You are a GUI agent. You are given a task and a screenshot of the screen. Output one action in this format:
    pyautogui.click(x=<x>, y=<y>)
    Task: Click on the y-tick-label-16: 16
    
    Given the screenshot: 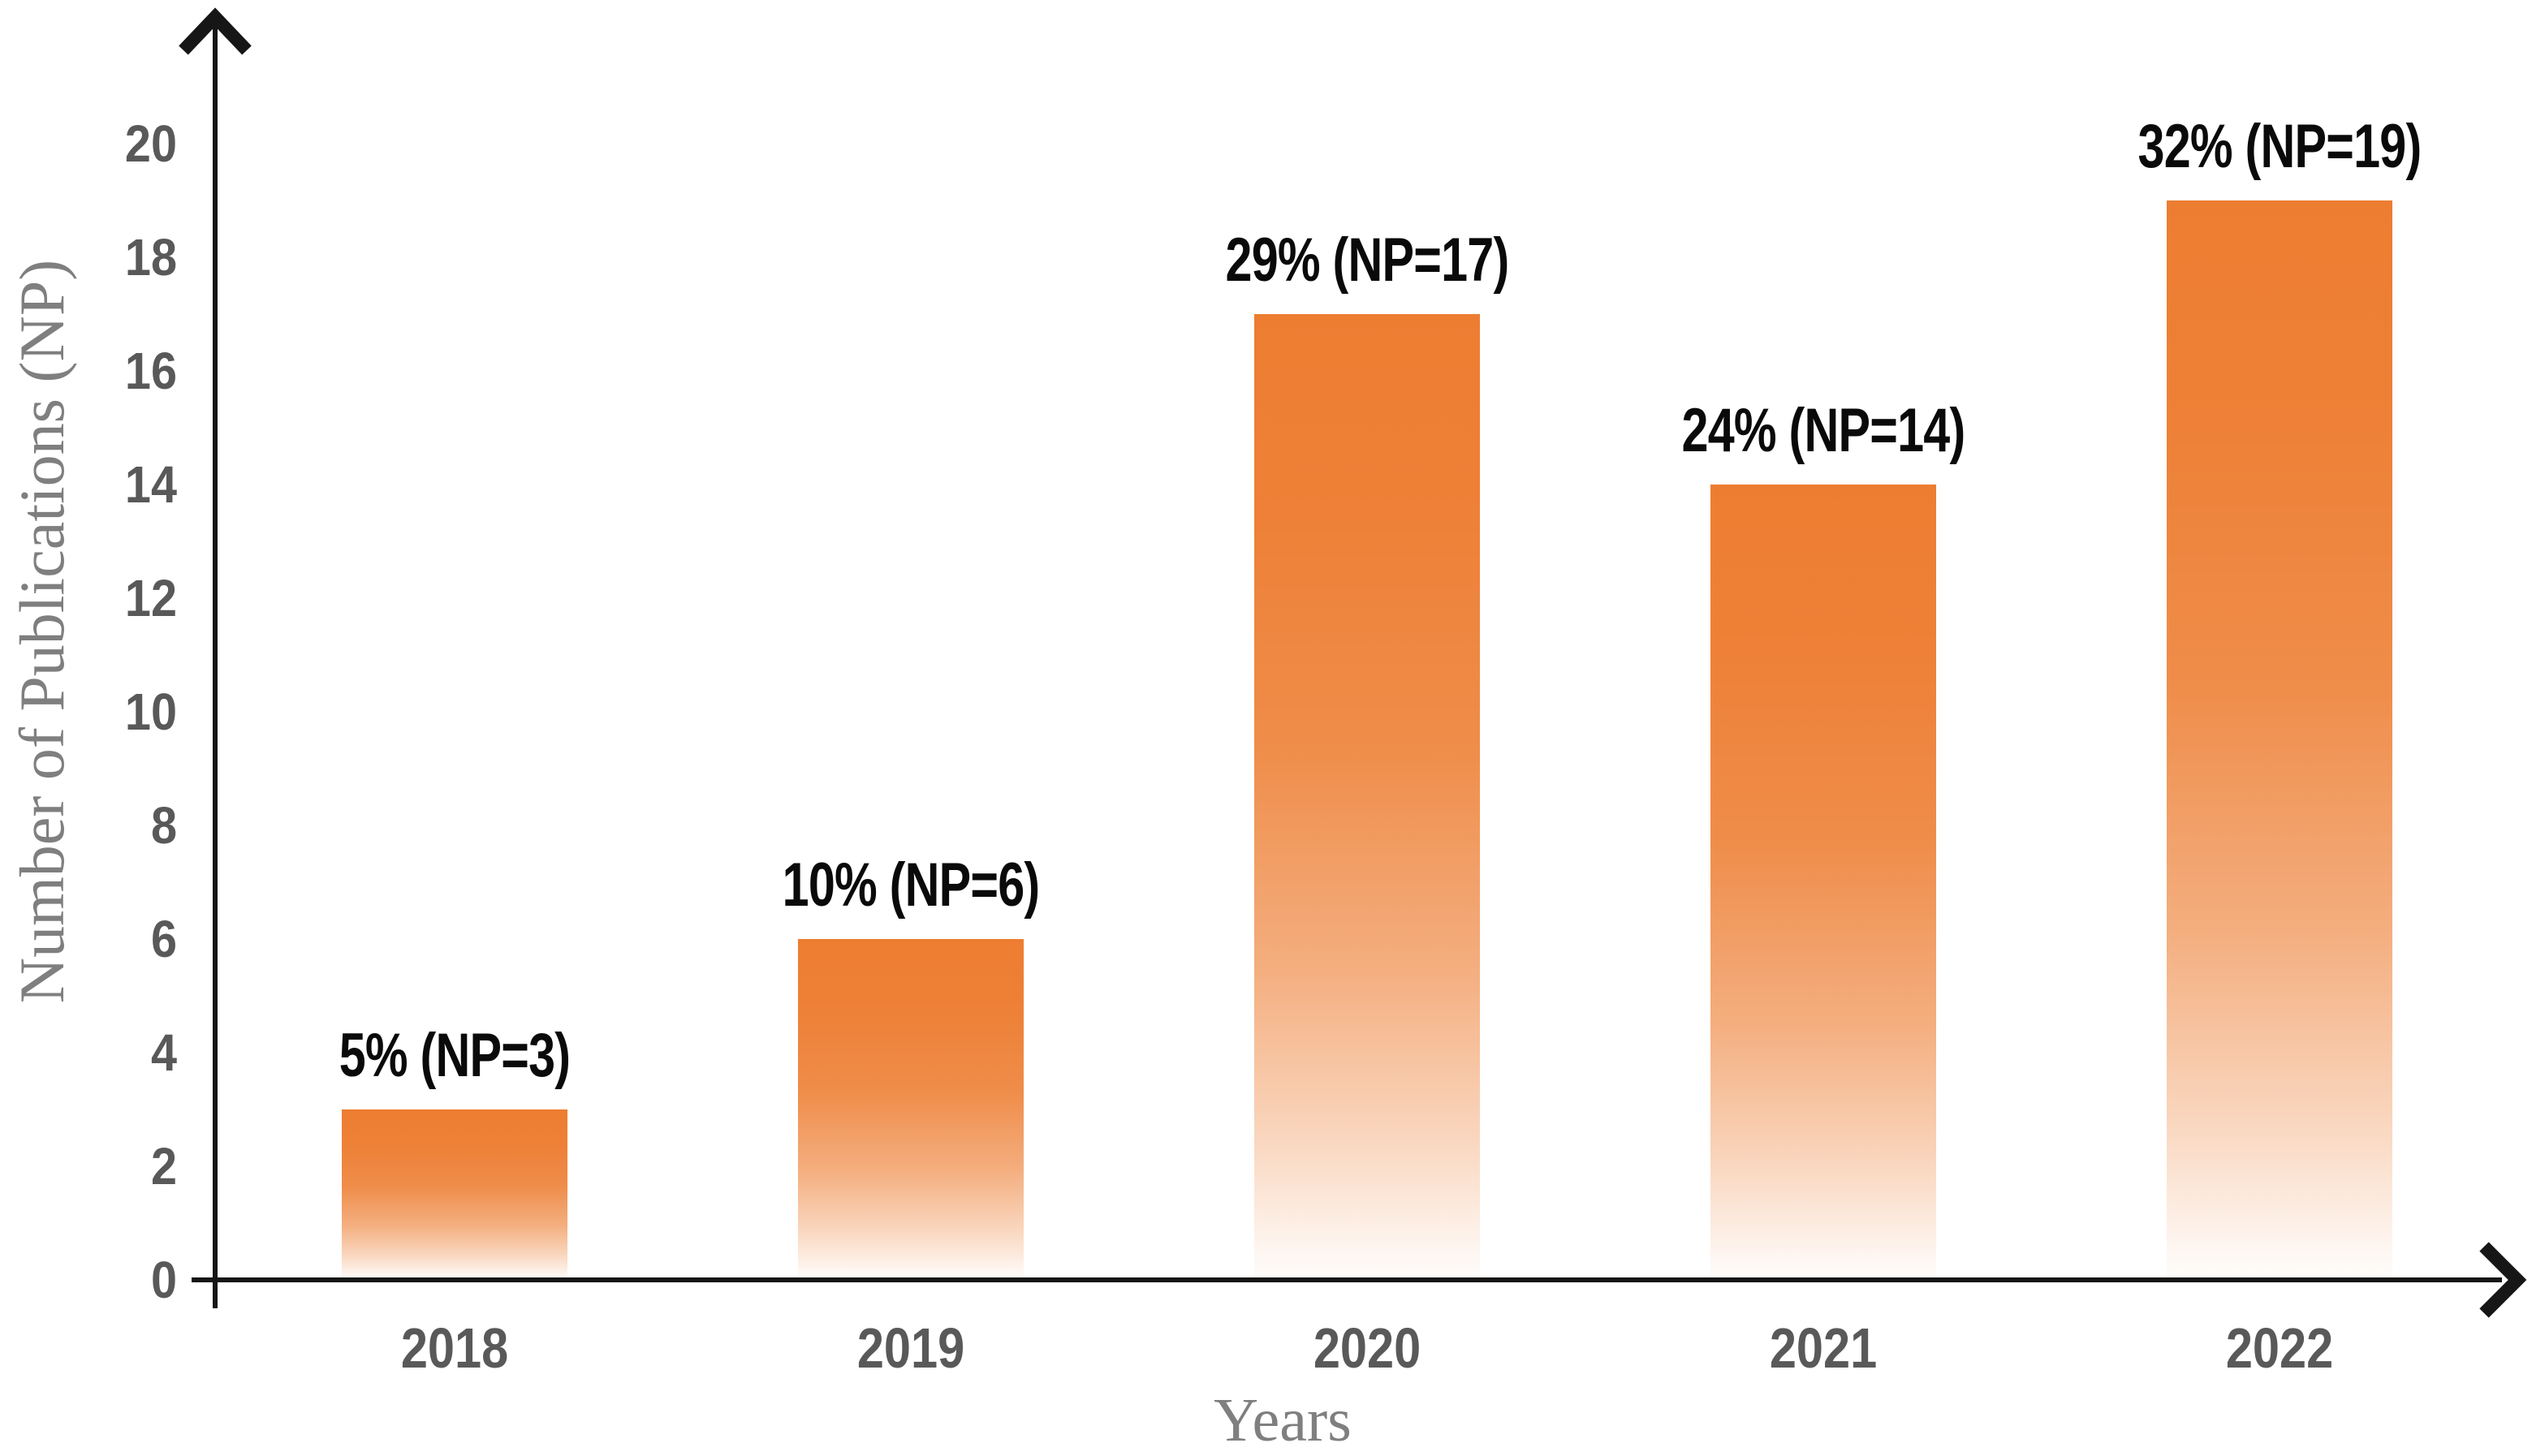 What is the action you would take?
    pyautogui.click(x=150, y=371)
    